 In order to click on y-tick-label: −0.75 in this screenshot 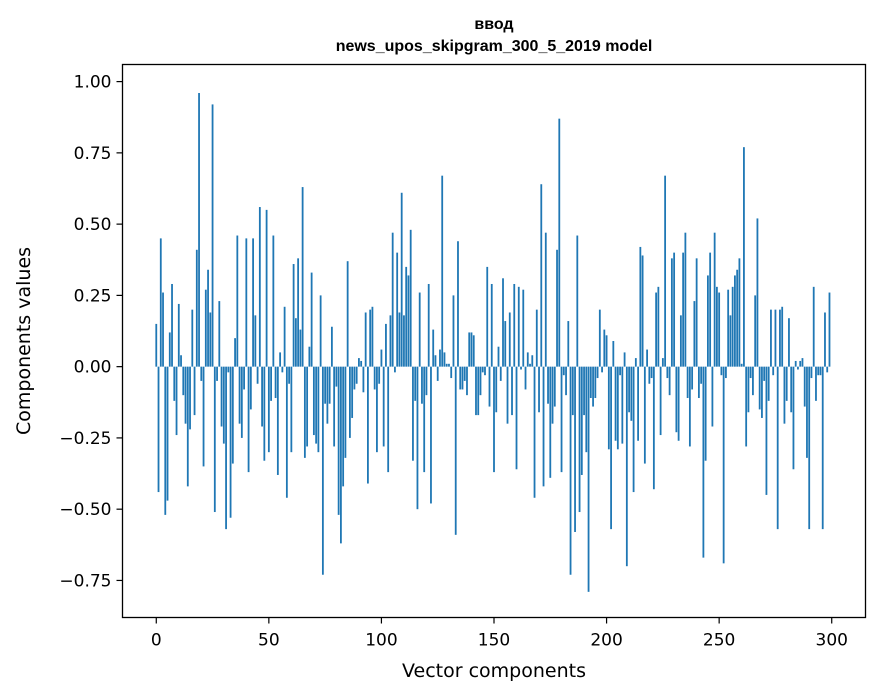, I will do `click(85, 581)`.